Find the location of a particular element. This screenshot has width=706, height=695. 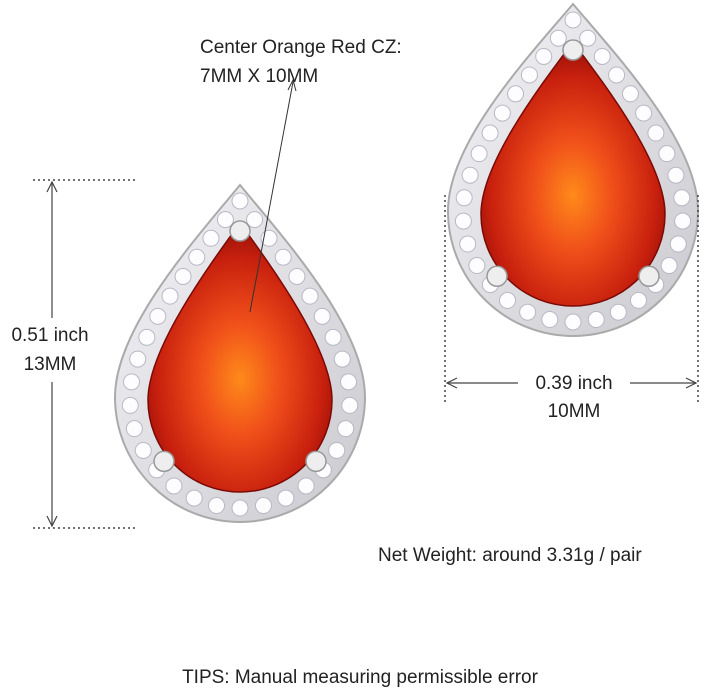

leader-line is located at coordinates (271, 197).